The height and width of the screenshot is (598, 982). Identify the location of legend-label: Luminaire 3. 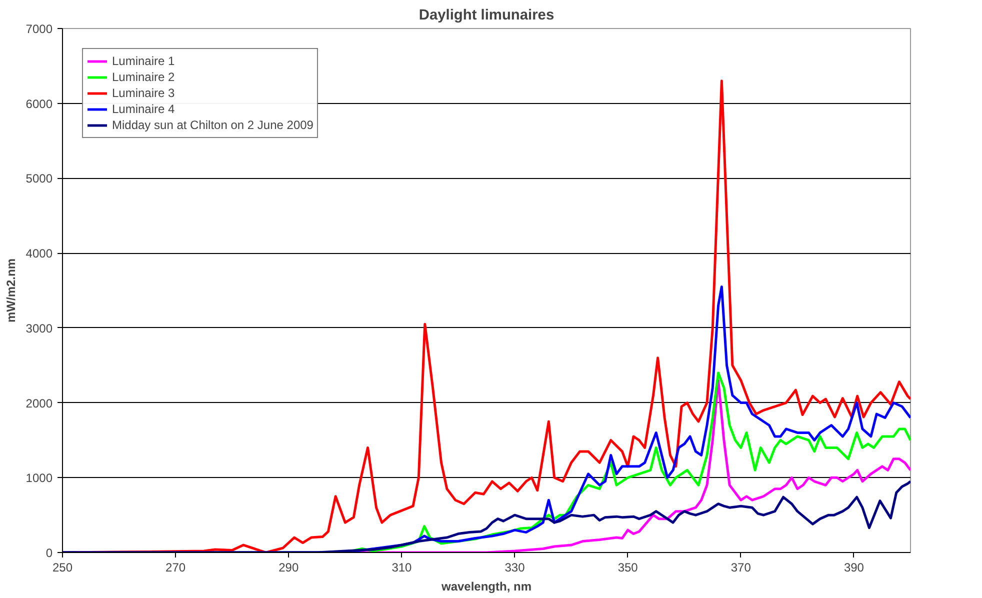
(143, 93).